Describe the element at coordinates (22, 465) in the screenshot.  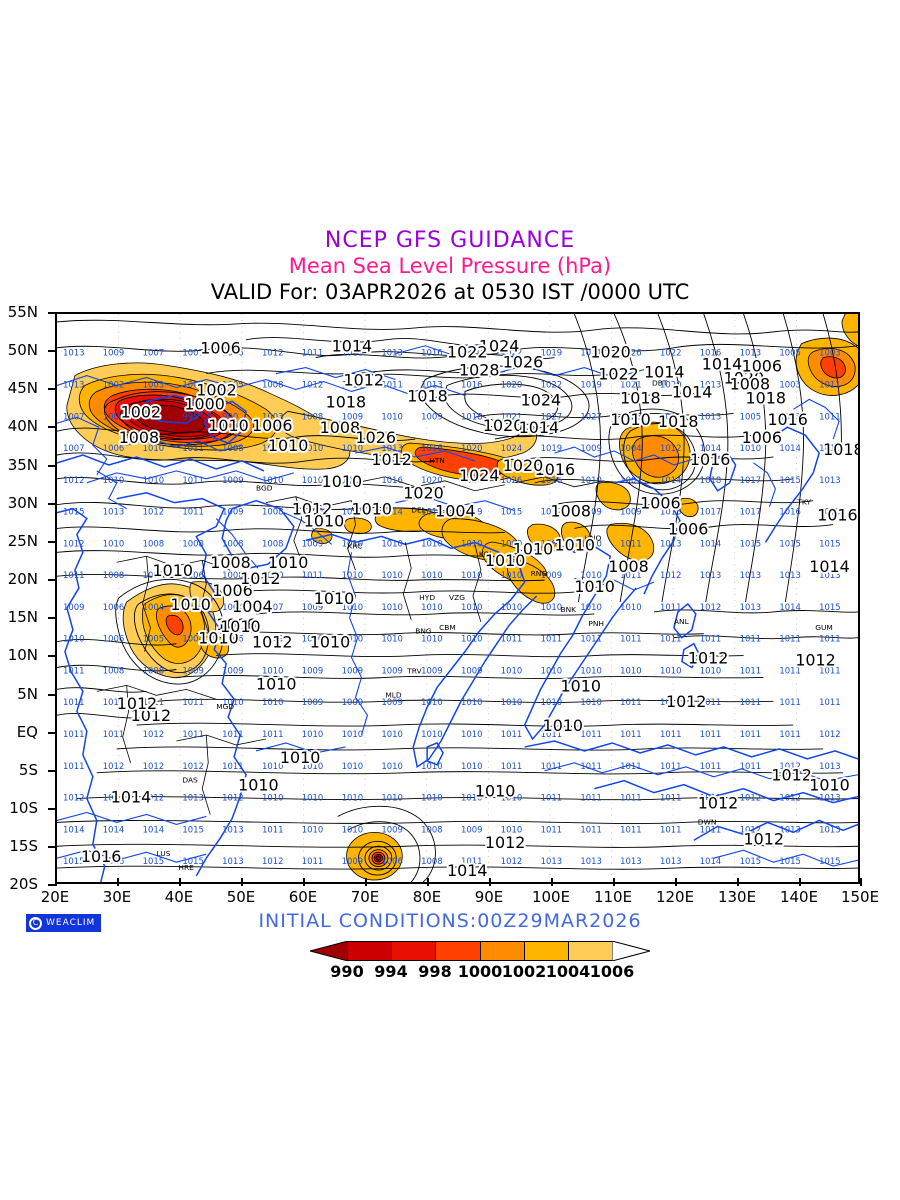
I see `y-axis-label: 35N` at that location.